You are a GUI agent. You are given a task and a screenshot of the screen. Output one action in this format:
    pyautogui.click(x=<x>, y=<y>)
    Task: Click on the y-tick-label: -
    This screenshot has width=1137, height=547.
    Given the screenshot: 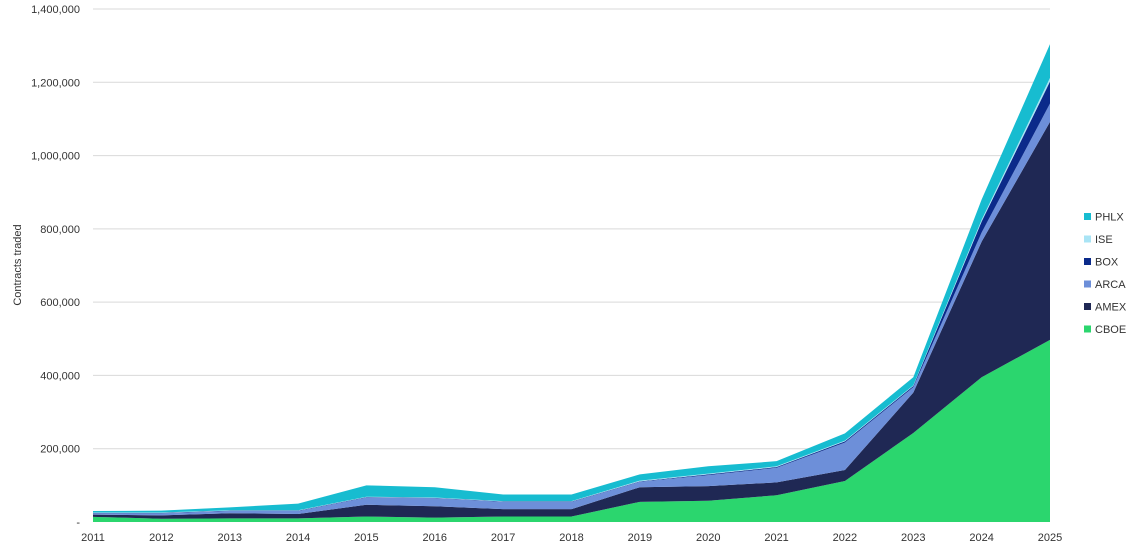 What is the action you would take?
    pyautogui.click(x=78, y=523)
    